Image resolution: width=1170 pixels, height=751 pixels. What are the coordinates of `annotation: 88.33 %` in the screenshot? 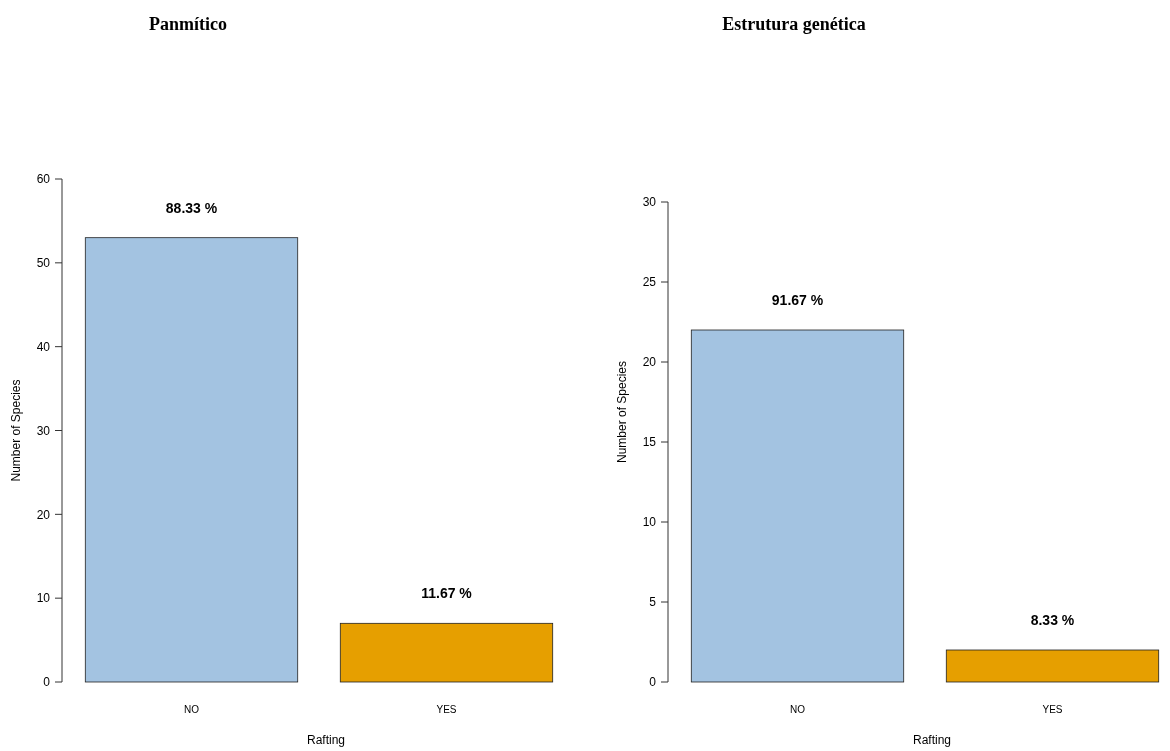 It's located at (191, 207).